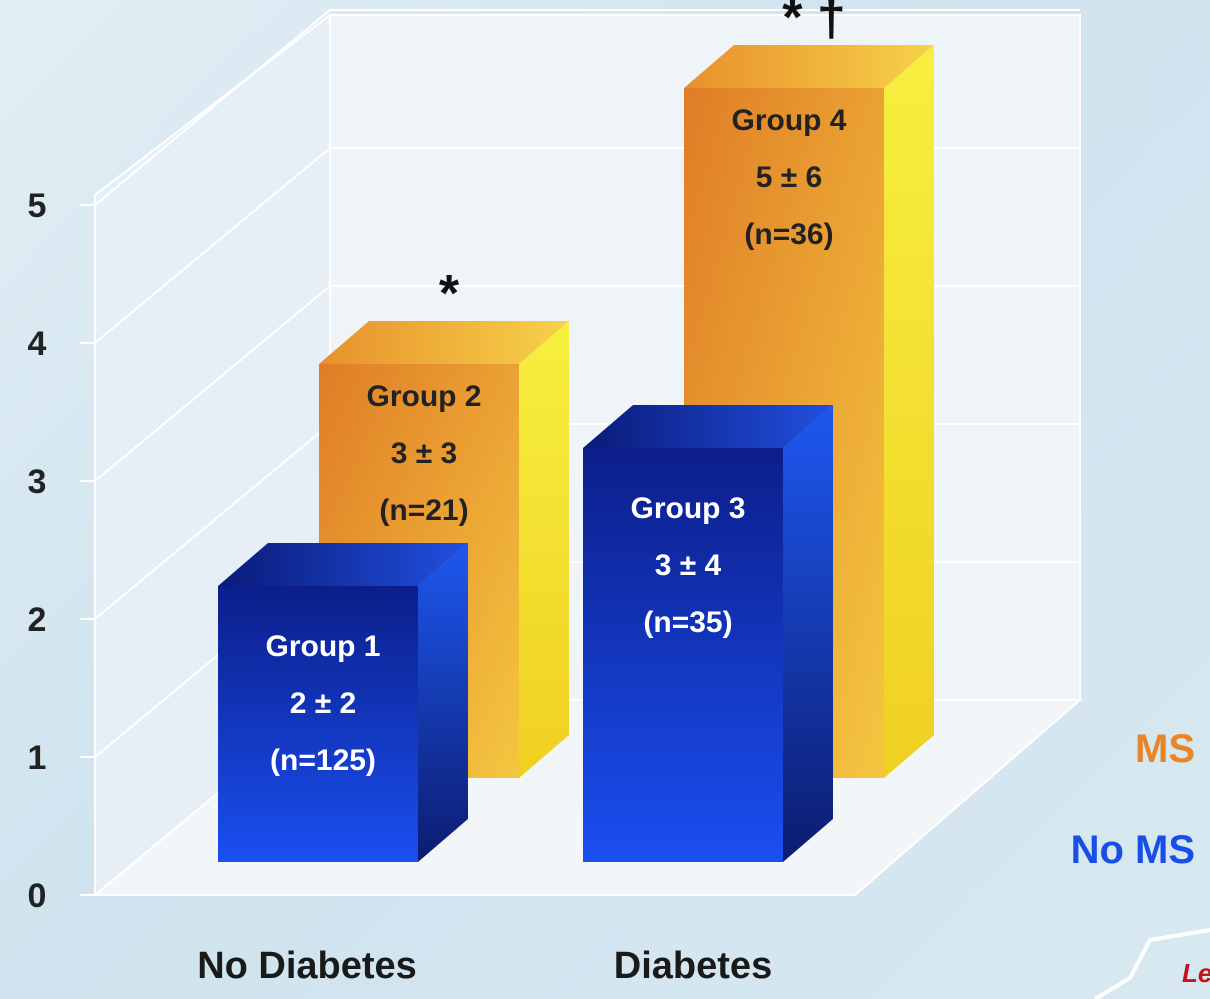 The height and width of the screenshot is (999, 1210). What do you see at coordinates (37, 896) in the screenshot?
I see `y-tick-label: 0` at bounding box center [37, 896].